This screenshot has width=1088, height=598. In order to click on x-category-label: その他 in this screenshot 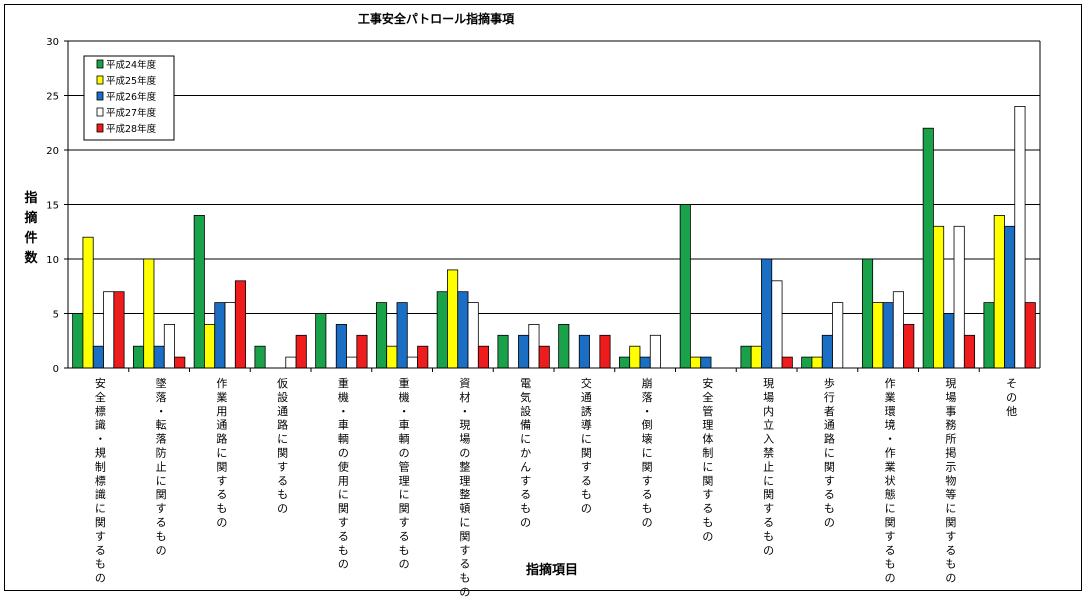, I will do `click(1011, 397)`.